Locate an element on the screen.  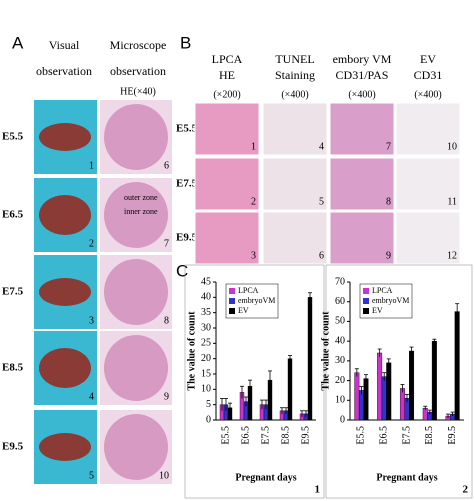
image-number: 12 is located at coordinates (452, 255).